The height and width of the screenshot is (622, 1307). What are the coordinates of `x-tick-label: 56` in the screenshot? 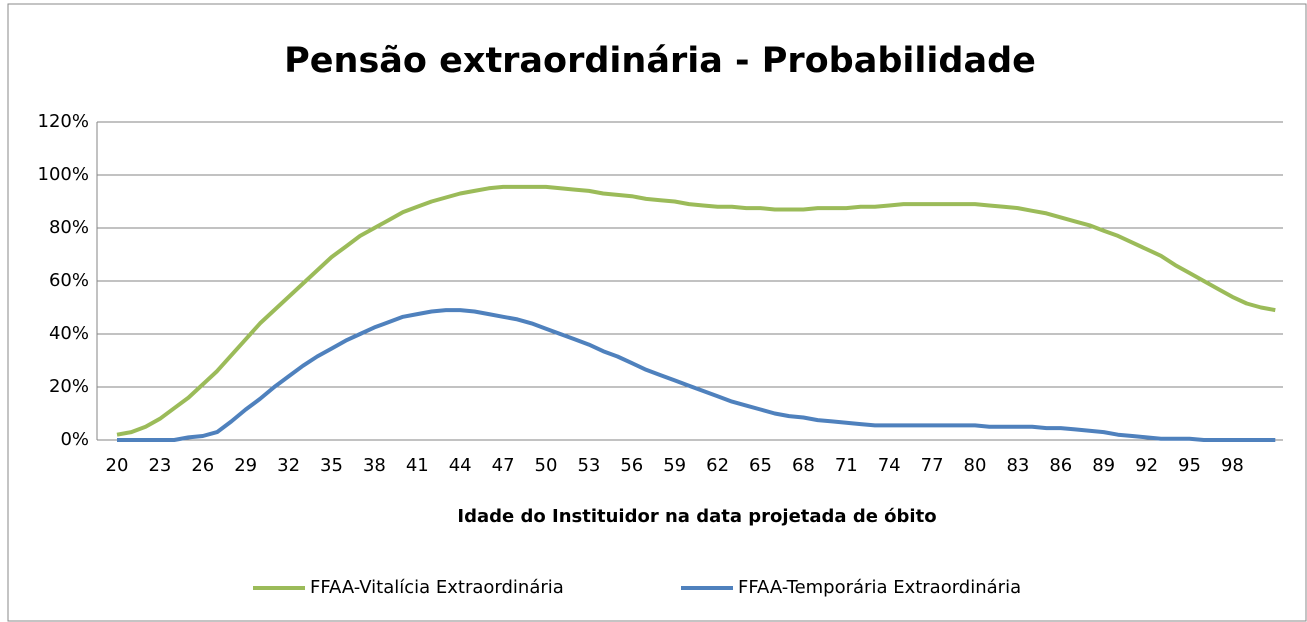 It's located at (631, 465).